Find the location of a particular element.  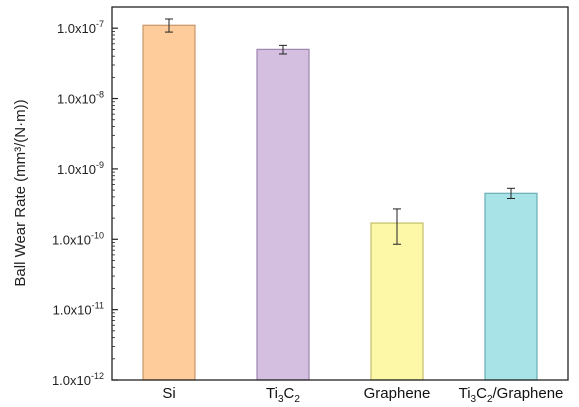

y-tick-label: 1.0x10⁻¹¹ is located at coordinates (78, 309).